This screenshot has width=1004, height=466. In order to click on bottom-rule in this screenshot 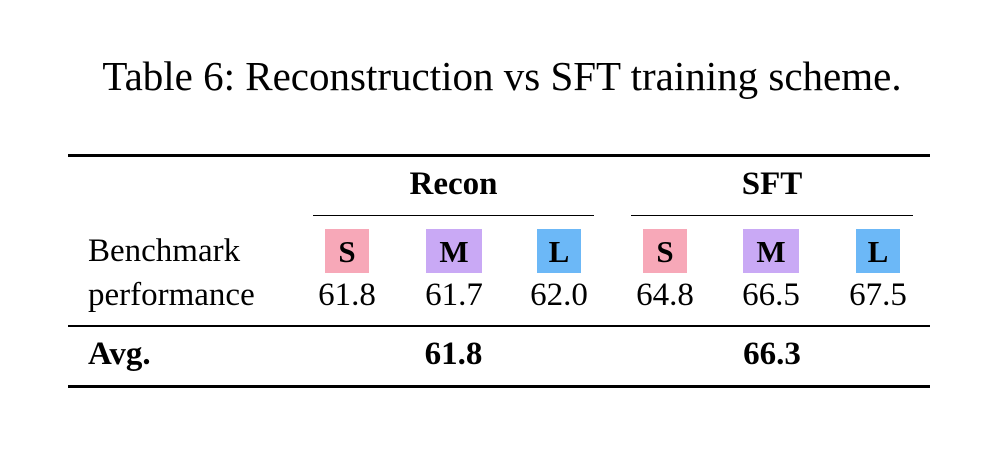, I will do `click(499, 386)`.